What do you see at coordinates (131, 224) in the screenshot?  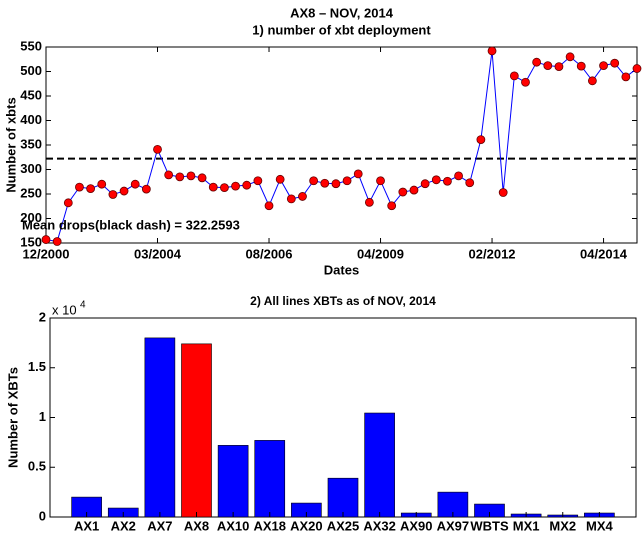 I see `annotation: Mean drops(black dash) = 322.2593` at bounding box center [131, 224].